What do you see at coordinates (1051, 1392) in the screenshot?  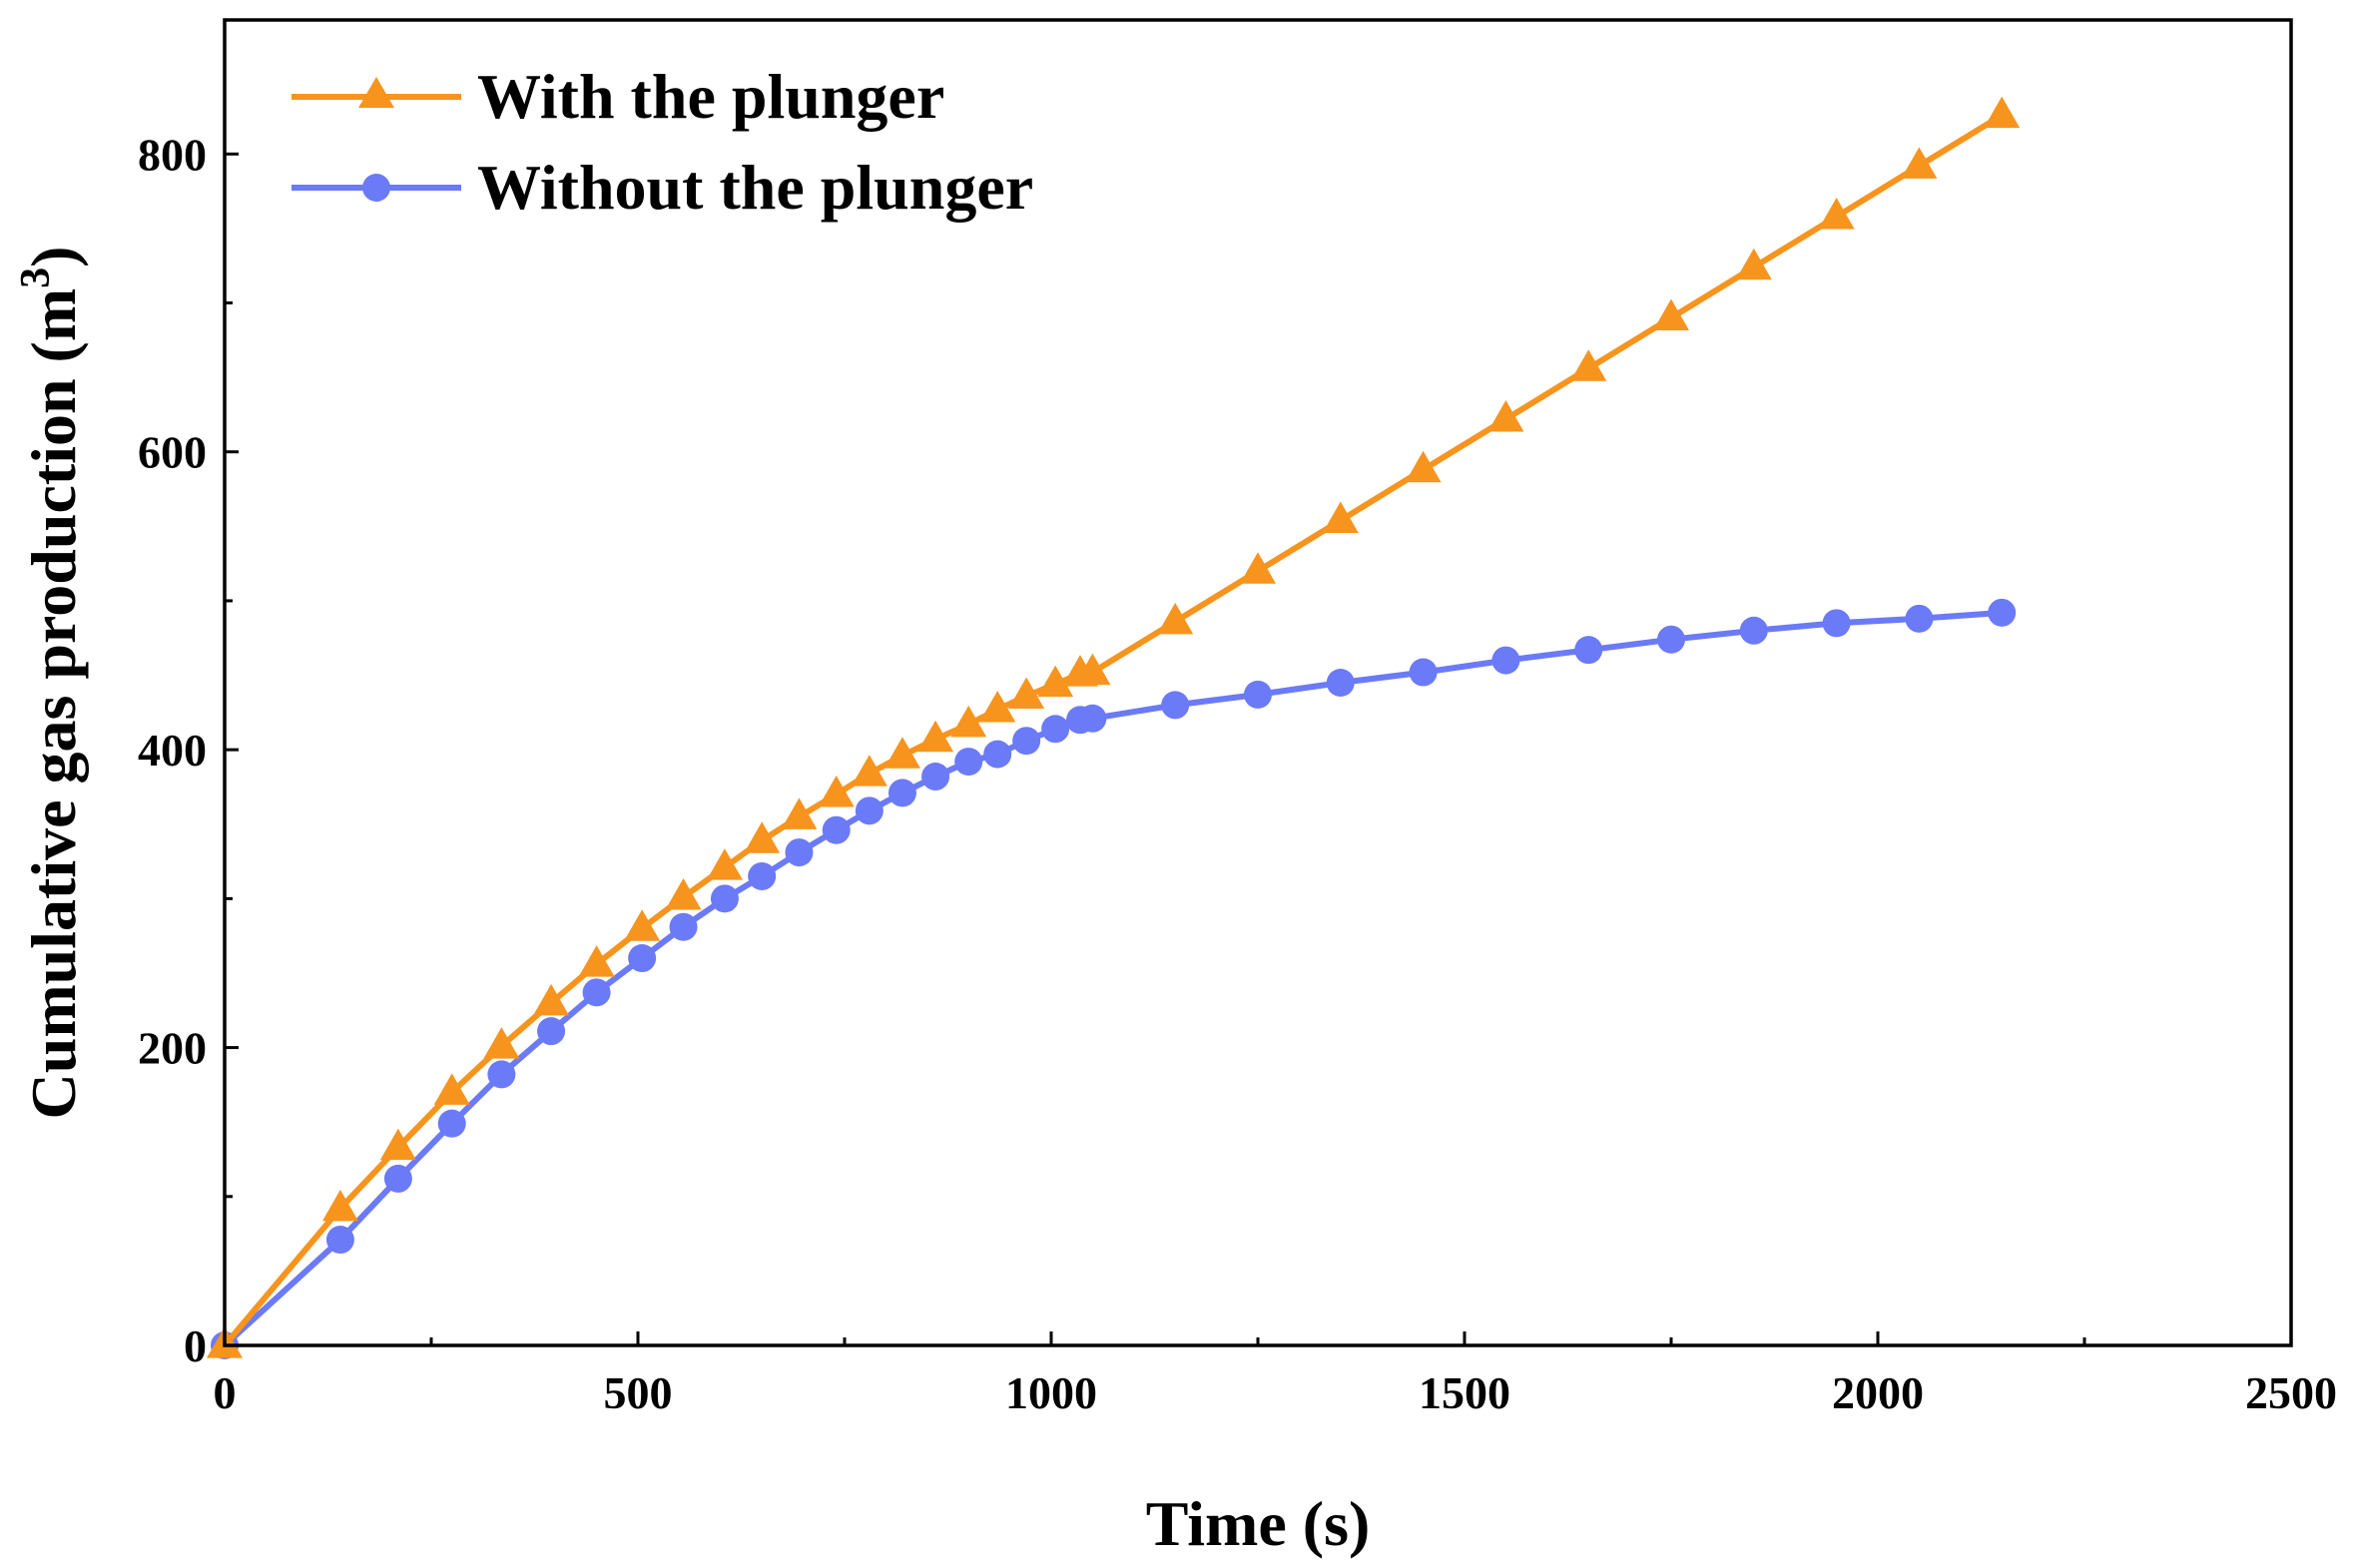 I see `x-tick-label: 1000` at bounding box center [1051, 1392].